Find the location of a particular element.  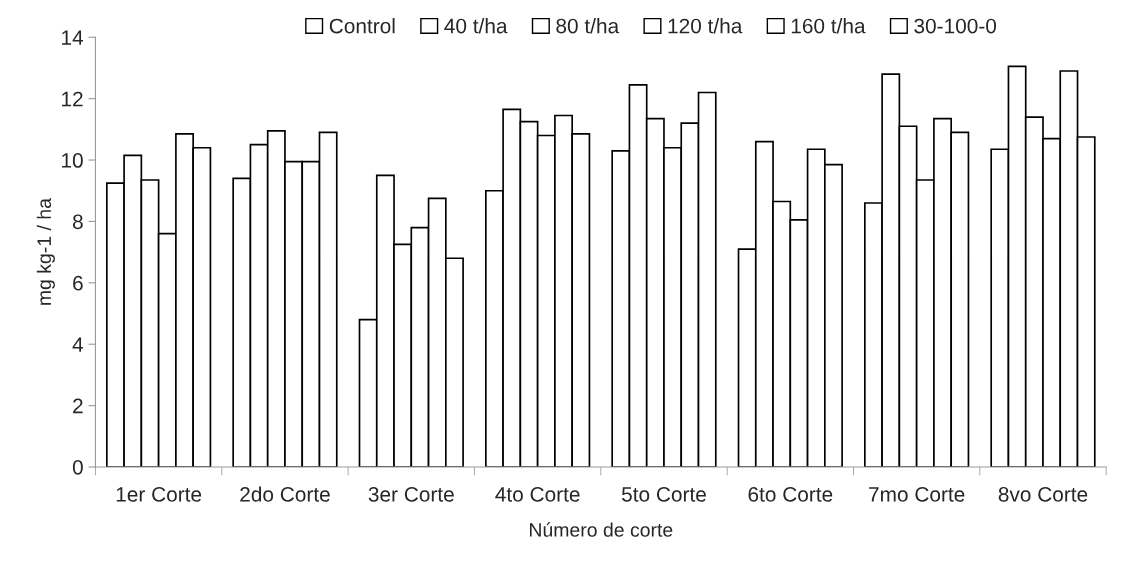

legend-label: 80 t/ha is located at coordinates (588, 26).